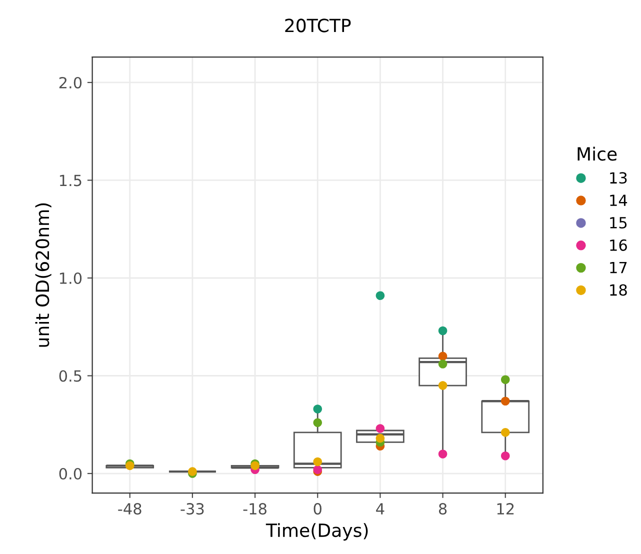 This screenshot has width=641, height=554. What do you see at coordinates (618, 245) in the screenshot?
I see `legend-label: 16` at bounding box center [618, 245].